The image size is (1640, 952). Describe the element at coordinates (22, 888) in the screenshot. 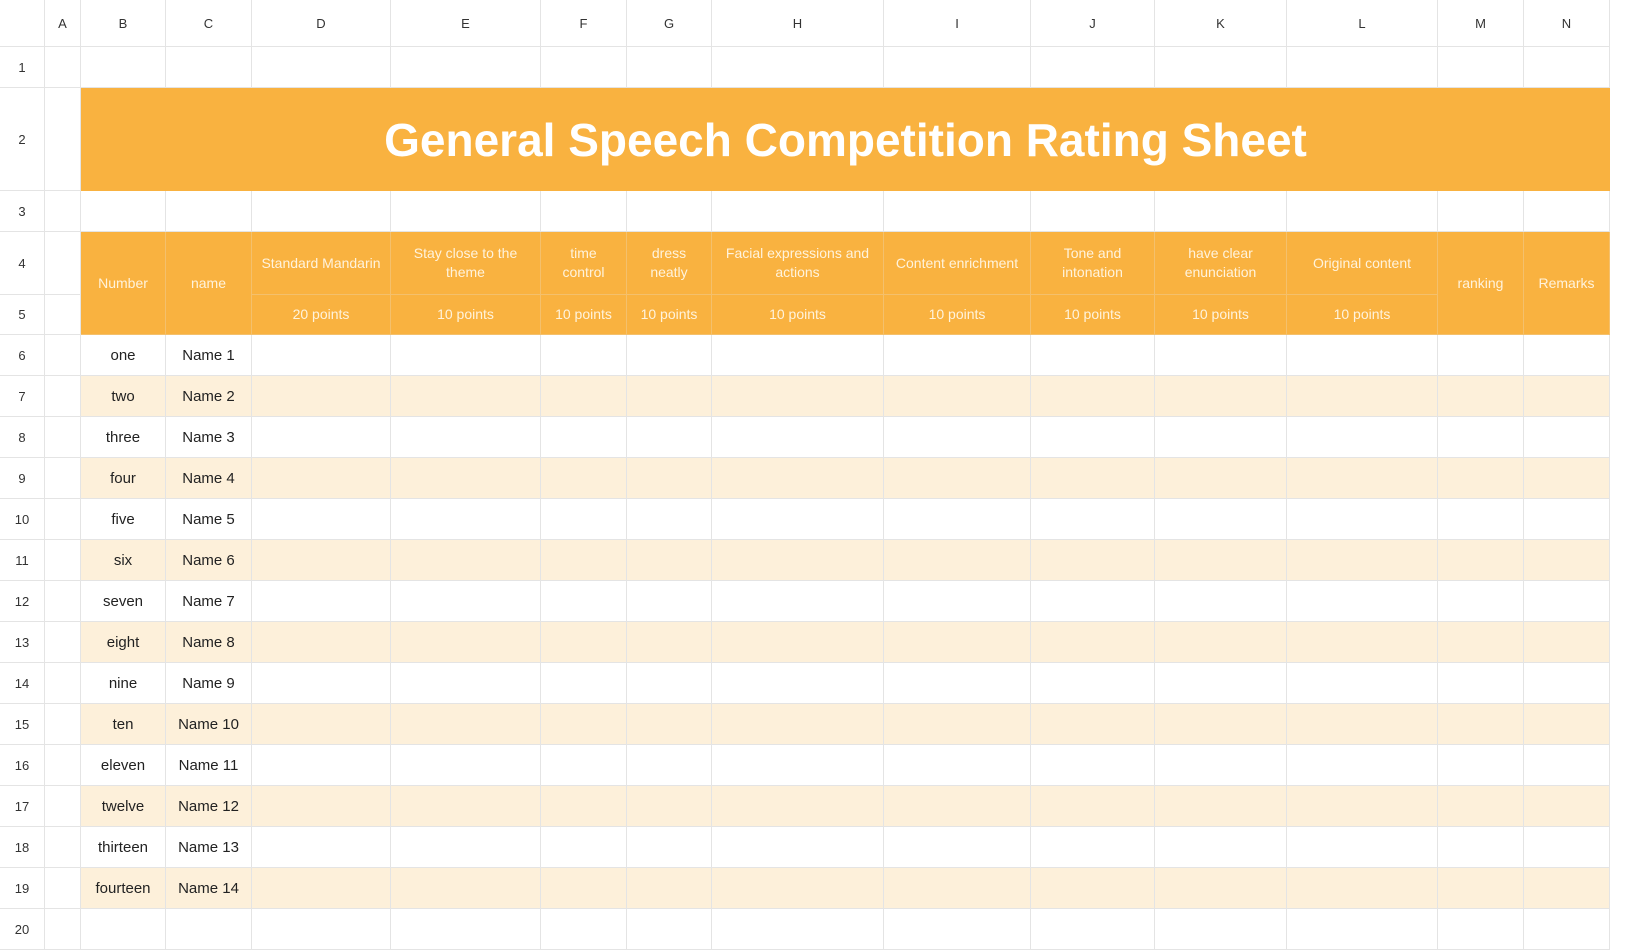

I see `row-header: 19` at that location.